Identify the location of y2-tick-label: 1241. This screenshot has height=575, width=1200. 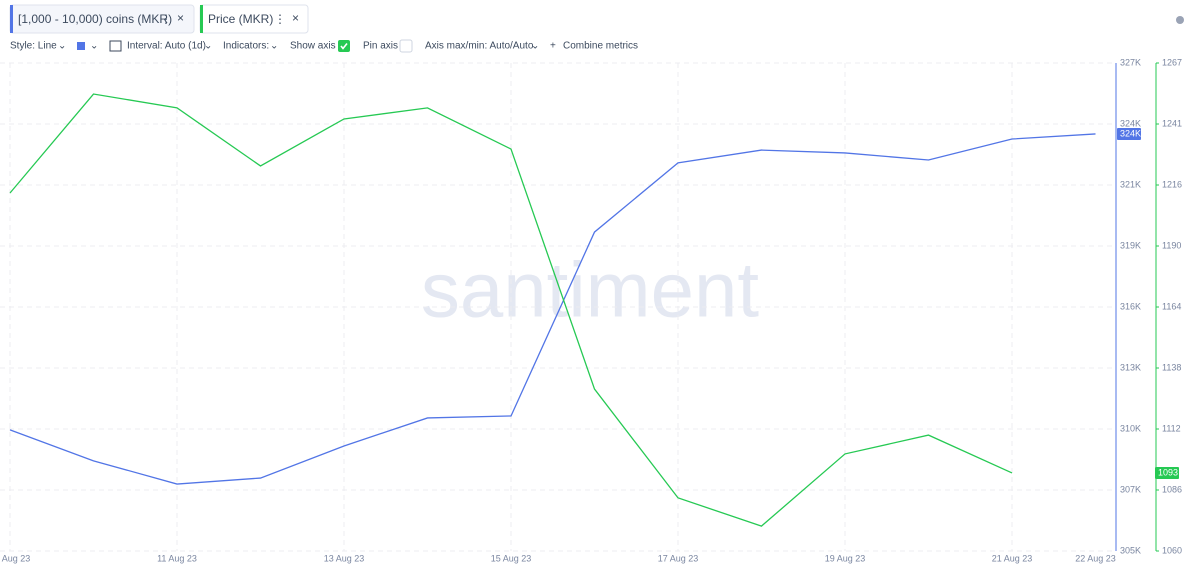
(1172, 123).